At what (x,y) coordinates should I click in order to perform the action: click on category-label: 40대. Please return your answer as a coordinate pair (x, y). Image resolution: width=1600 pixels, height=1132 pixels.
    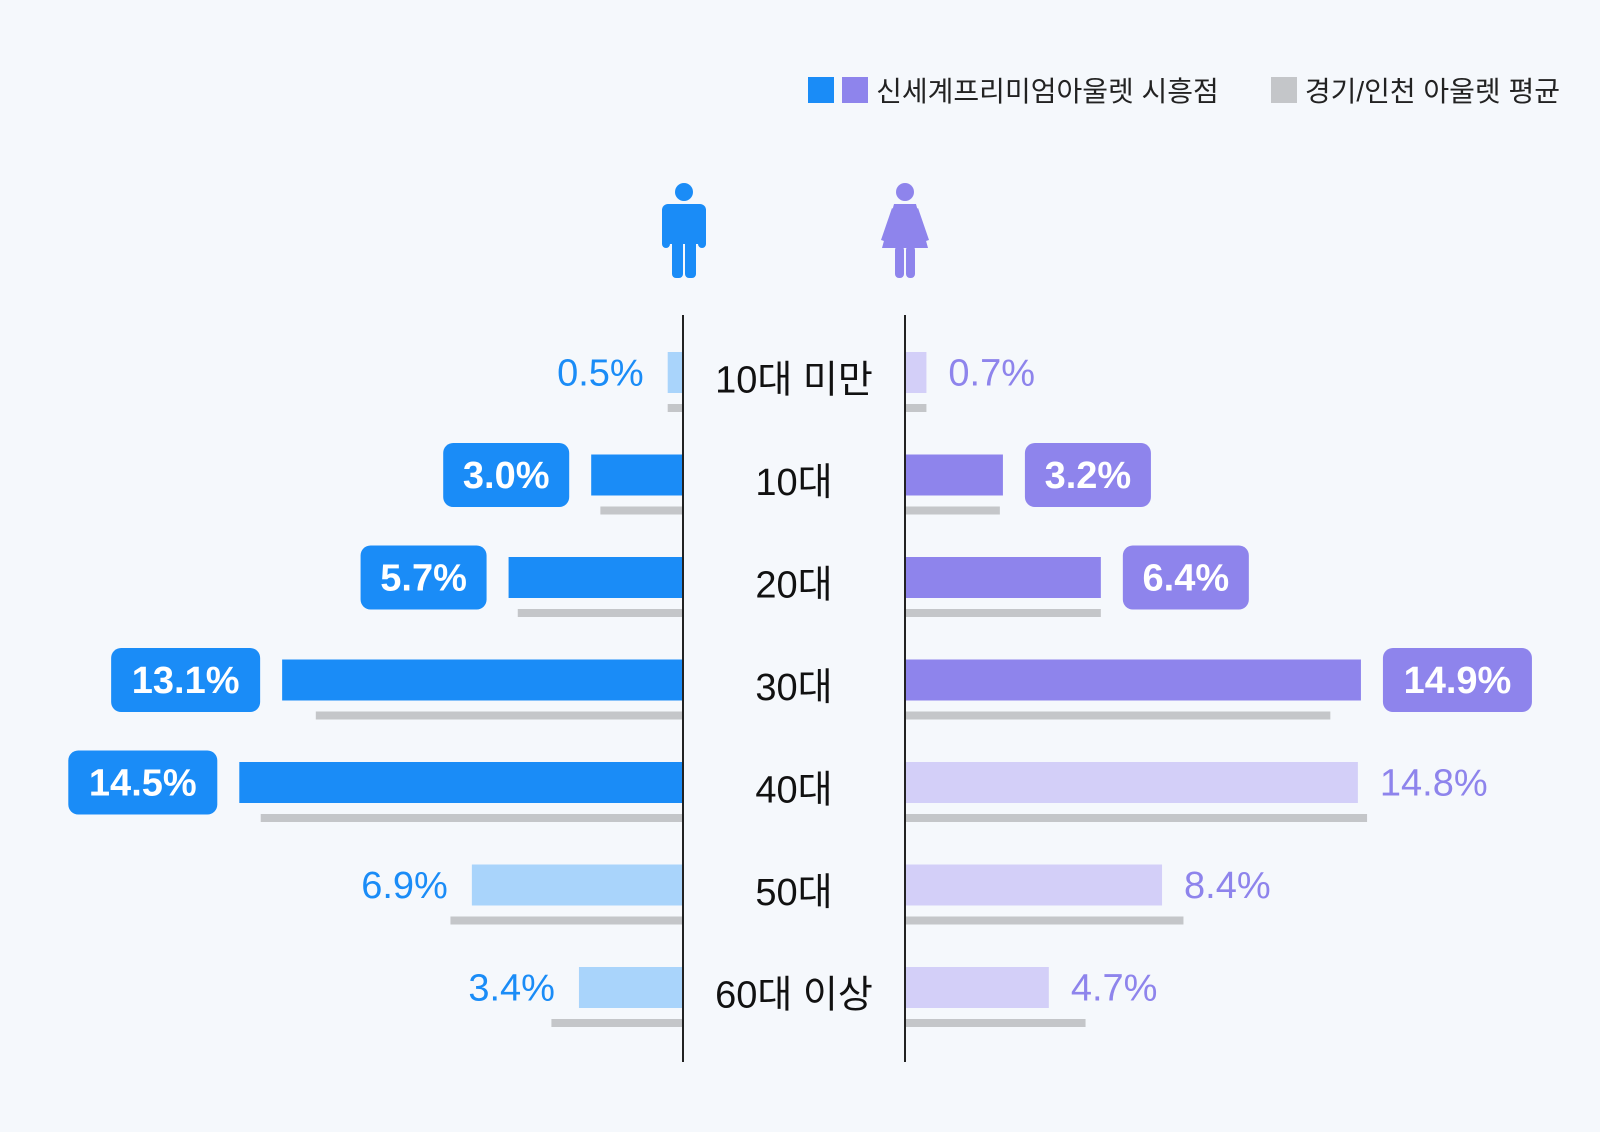
    Looking at the image, I should click on (793, 791).